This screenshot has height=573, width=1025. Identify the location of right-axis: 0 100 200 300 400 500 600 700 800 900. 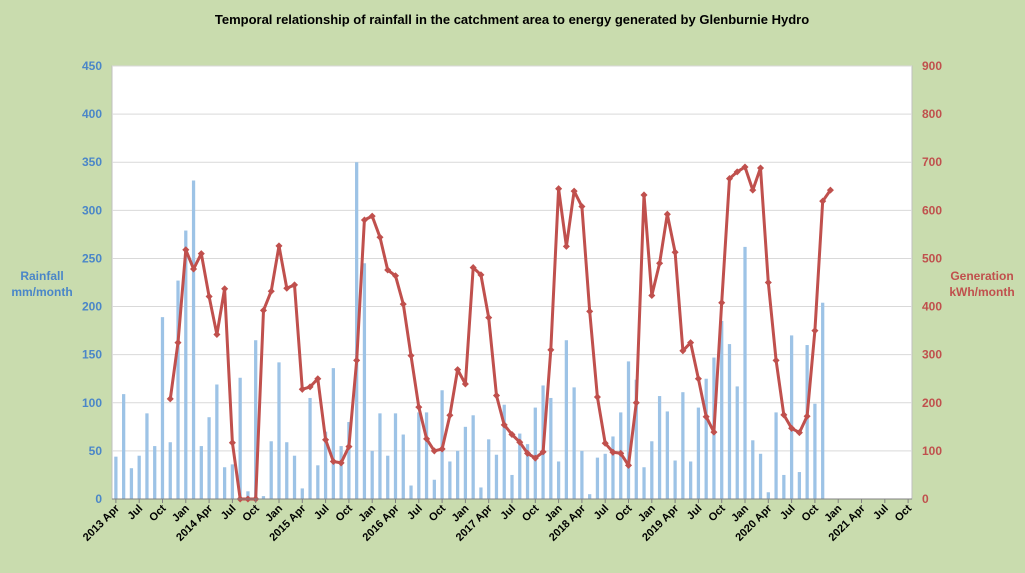
(932, 282).